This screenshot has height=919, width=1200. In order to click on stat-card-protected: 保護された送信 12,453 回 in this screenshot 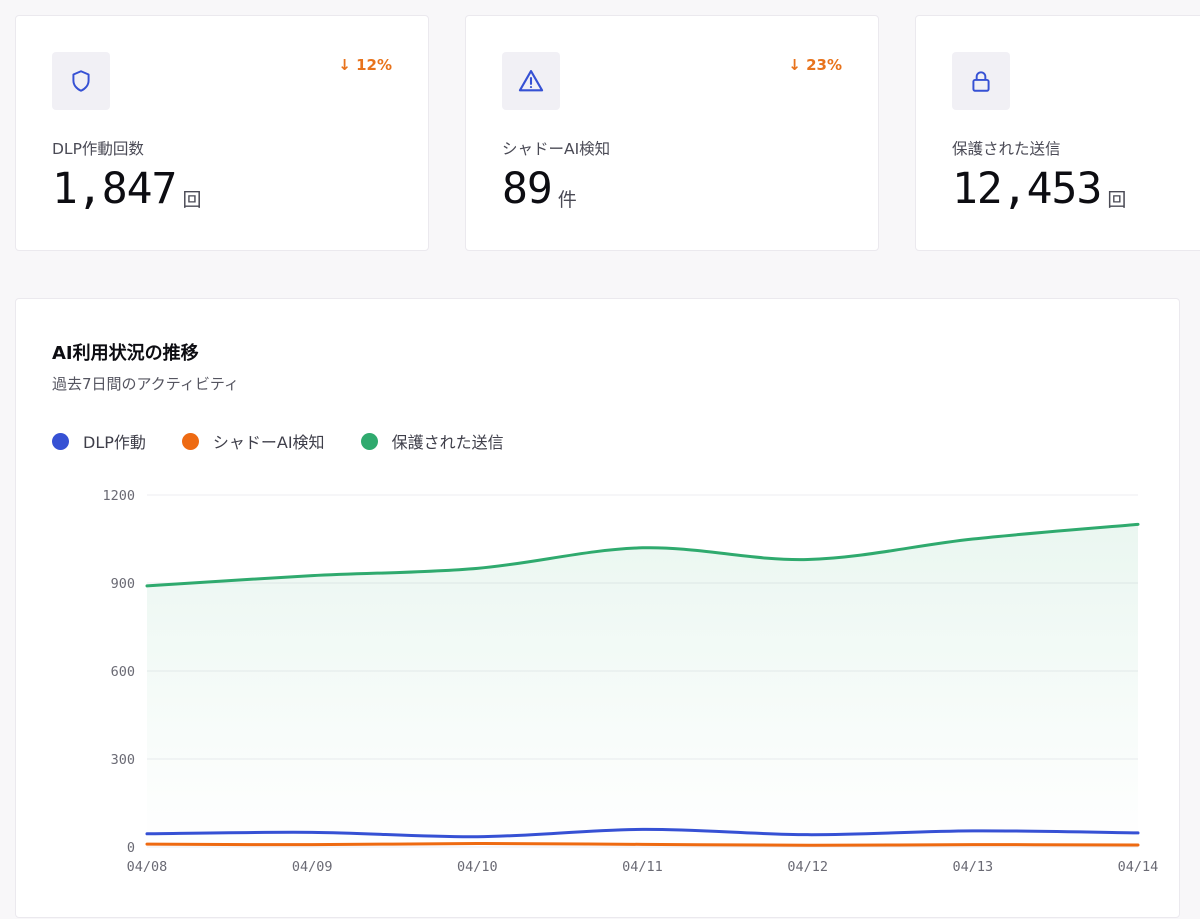, I will do `click(1057, 133)`.